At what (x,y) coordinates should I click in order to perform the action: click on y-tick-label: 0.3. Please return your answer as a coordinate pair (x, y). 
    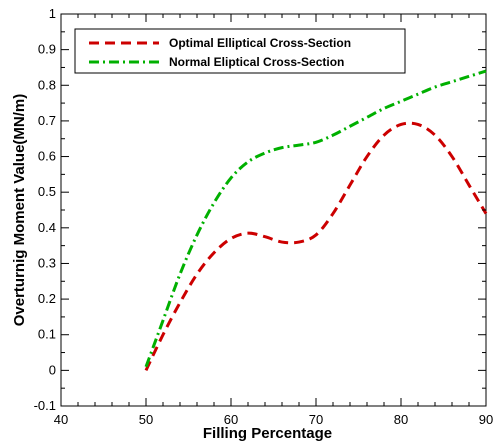
    Looking at the image, I should click on (47, 262).